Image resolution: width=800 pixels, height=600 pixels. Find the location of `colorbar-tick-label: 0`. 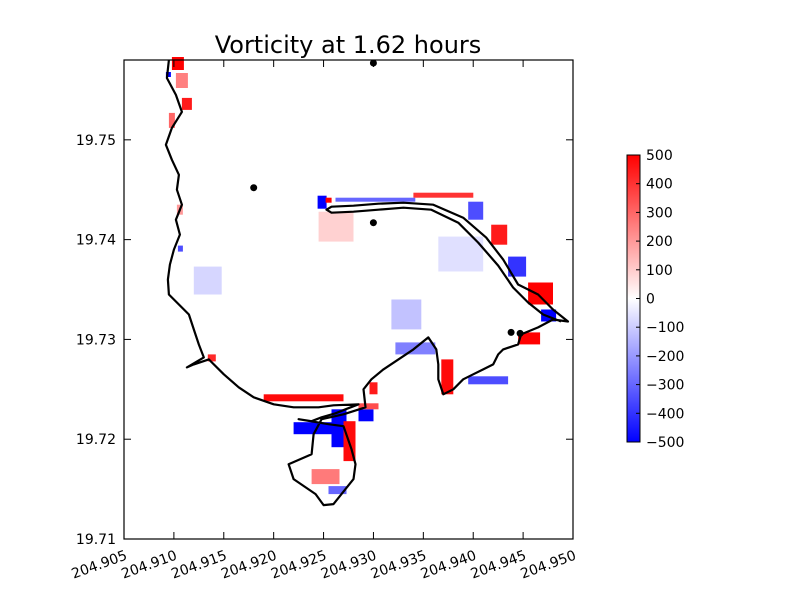

colorbar-tick-label: 0 is located at coordinates (650, 300).